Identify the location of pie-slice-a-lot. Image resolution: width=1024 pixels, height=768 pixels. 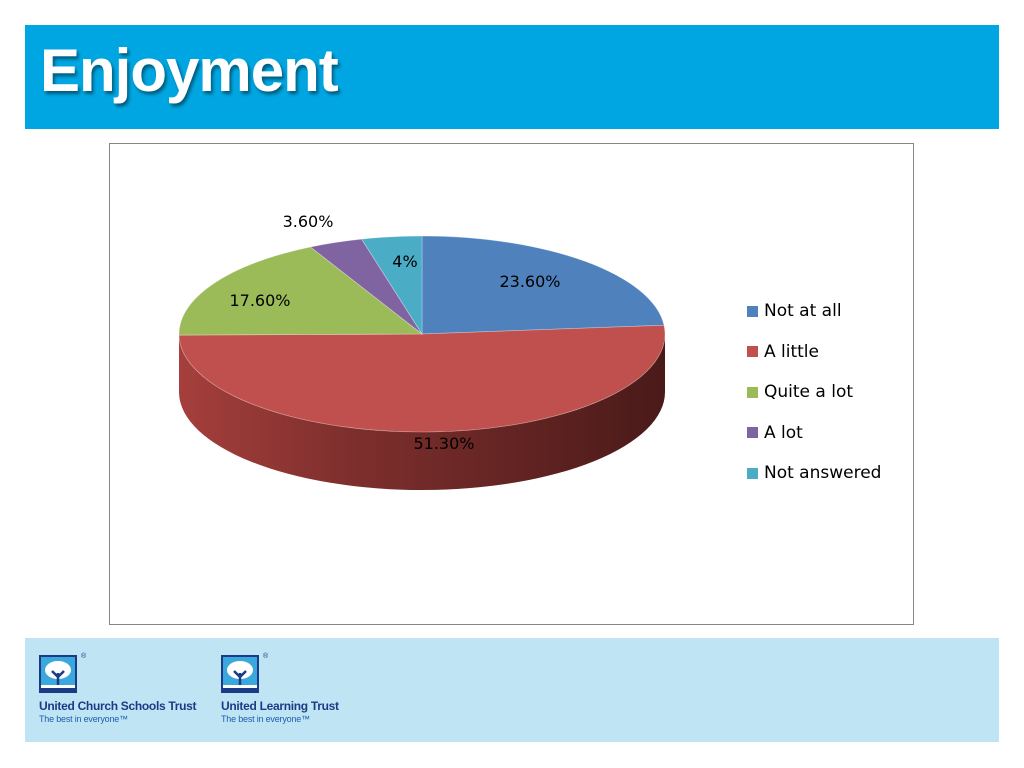
(366, 286).